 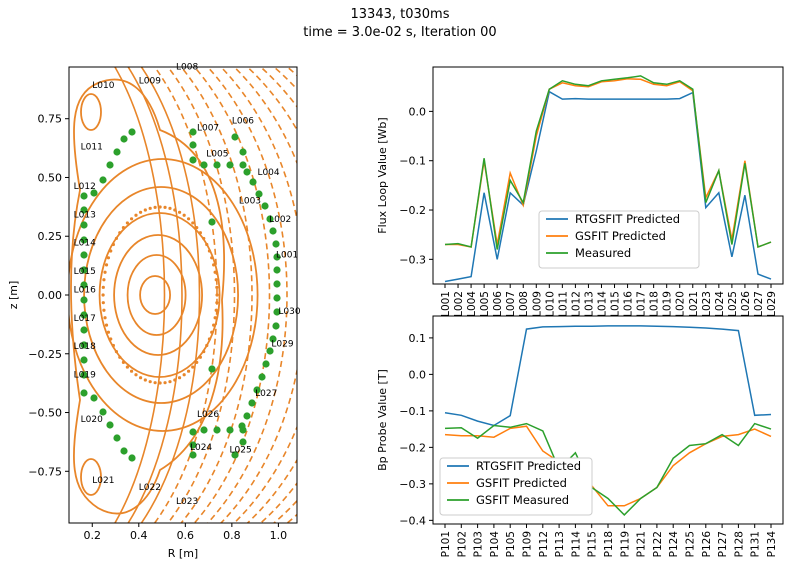 I want to click on flux-loop-label: L015, so click(x=85, y=272).